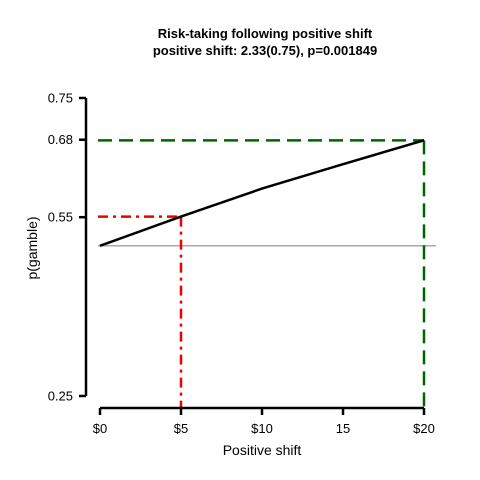  Describe the element at coordinates (181, 428) in the screenshot. I see `x-tick-label: $5` at that location.